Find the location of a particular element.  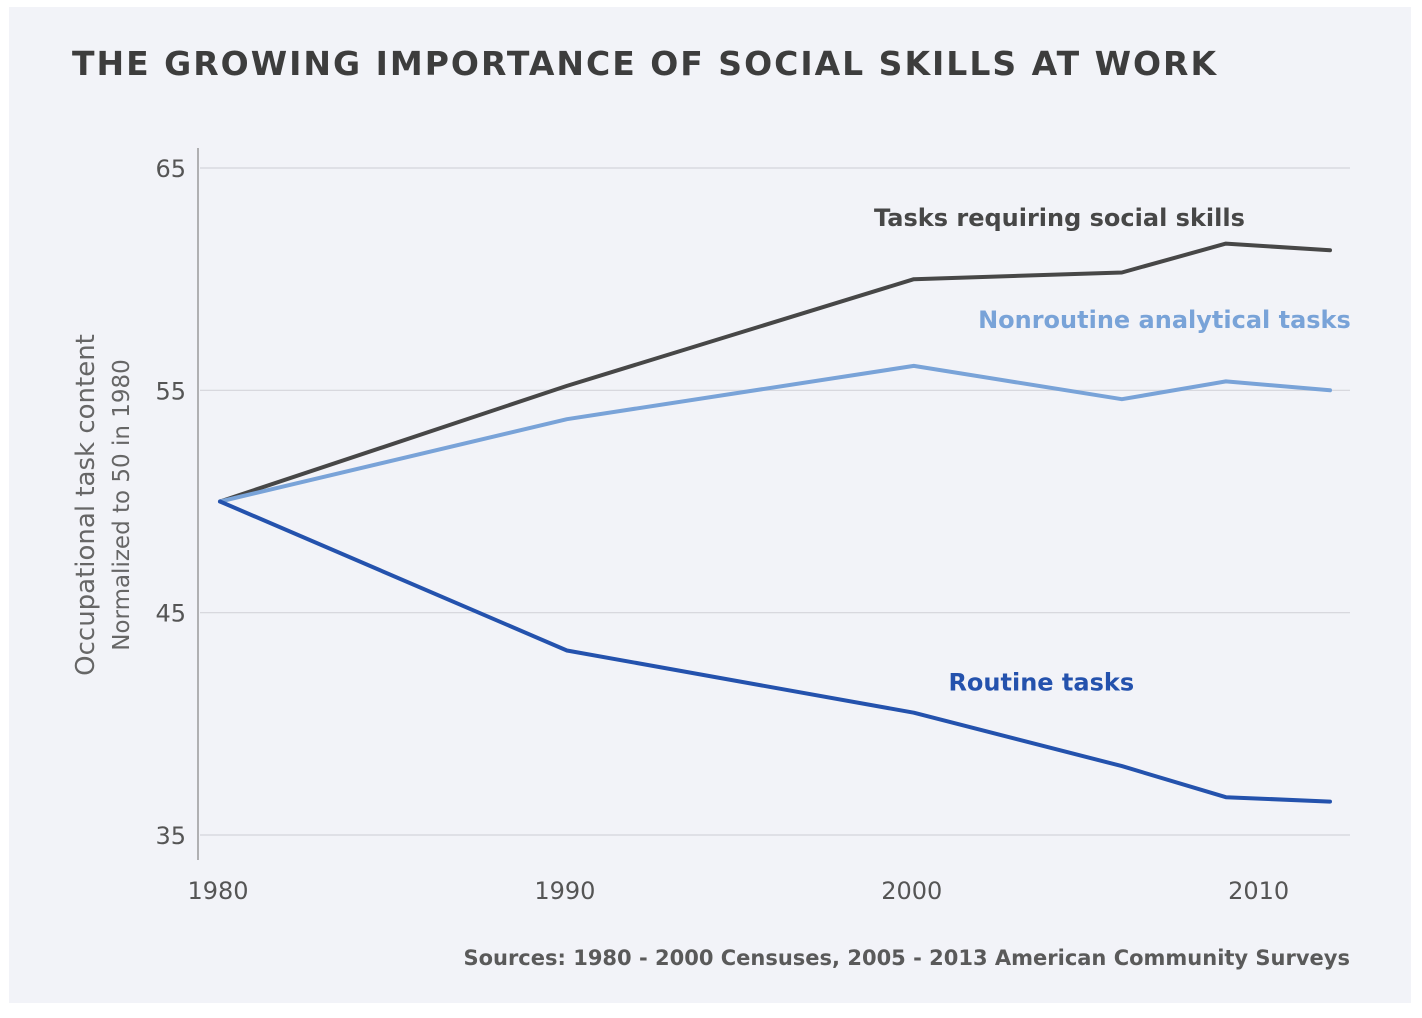

y-axis-subtitle: Normalized to 50 in 1980 is located at coordinates (122, 505).